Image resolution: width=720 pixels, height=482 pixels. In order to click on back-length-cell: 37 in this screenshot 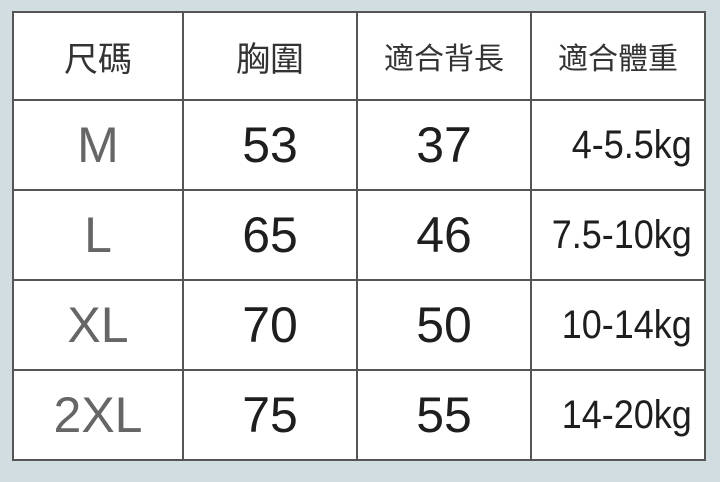, I will do `click(444, 145)`.